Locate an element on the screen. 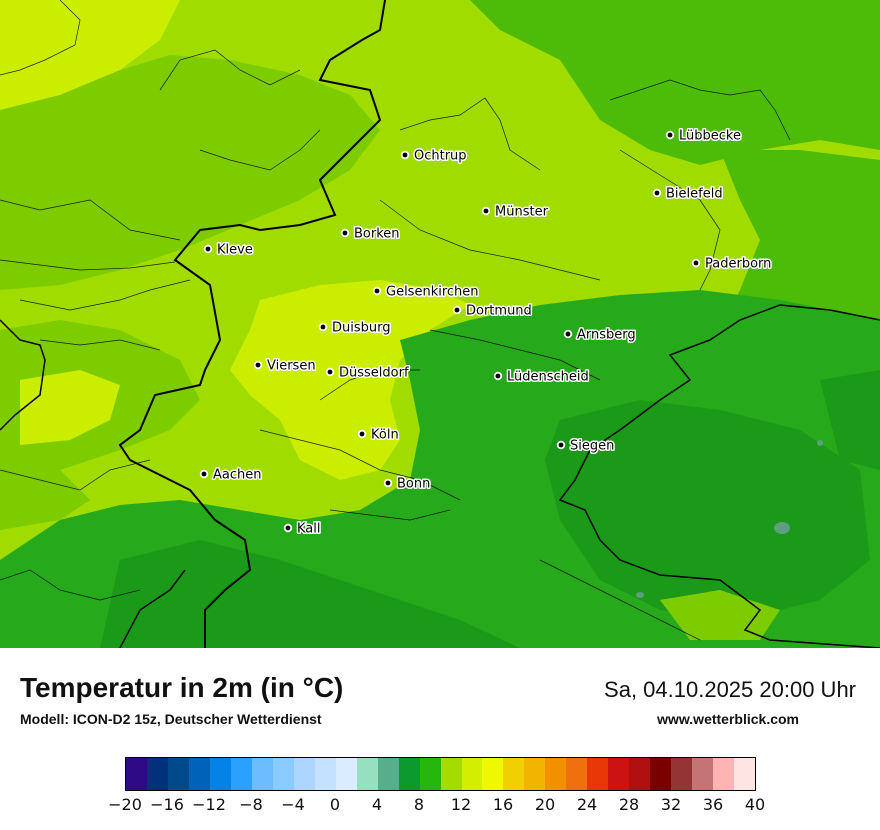  city-dortmund: Dortmund is located at coordinates (492, 311).